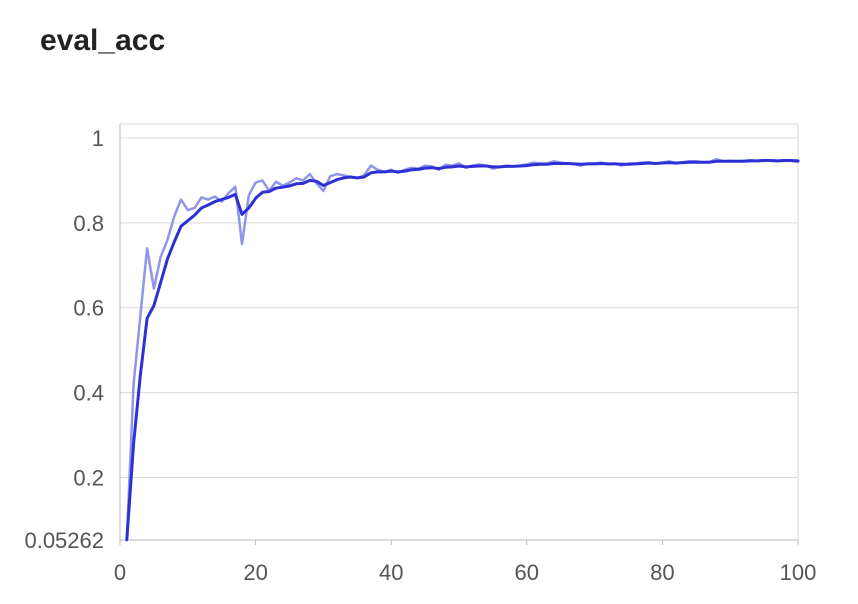 This screenshot has height=604, width=858. What do you see at coordinates (88, 308) in the screenshot?
I see `y-tick-label: 0.6` at bounding box center [88, 308].